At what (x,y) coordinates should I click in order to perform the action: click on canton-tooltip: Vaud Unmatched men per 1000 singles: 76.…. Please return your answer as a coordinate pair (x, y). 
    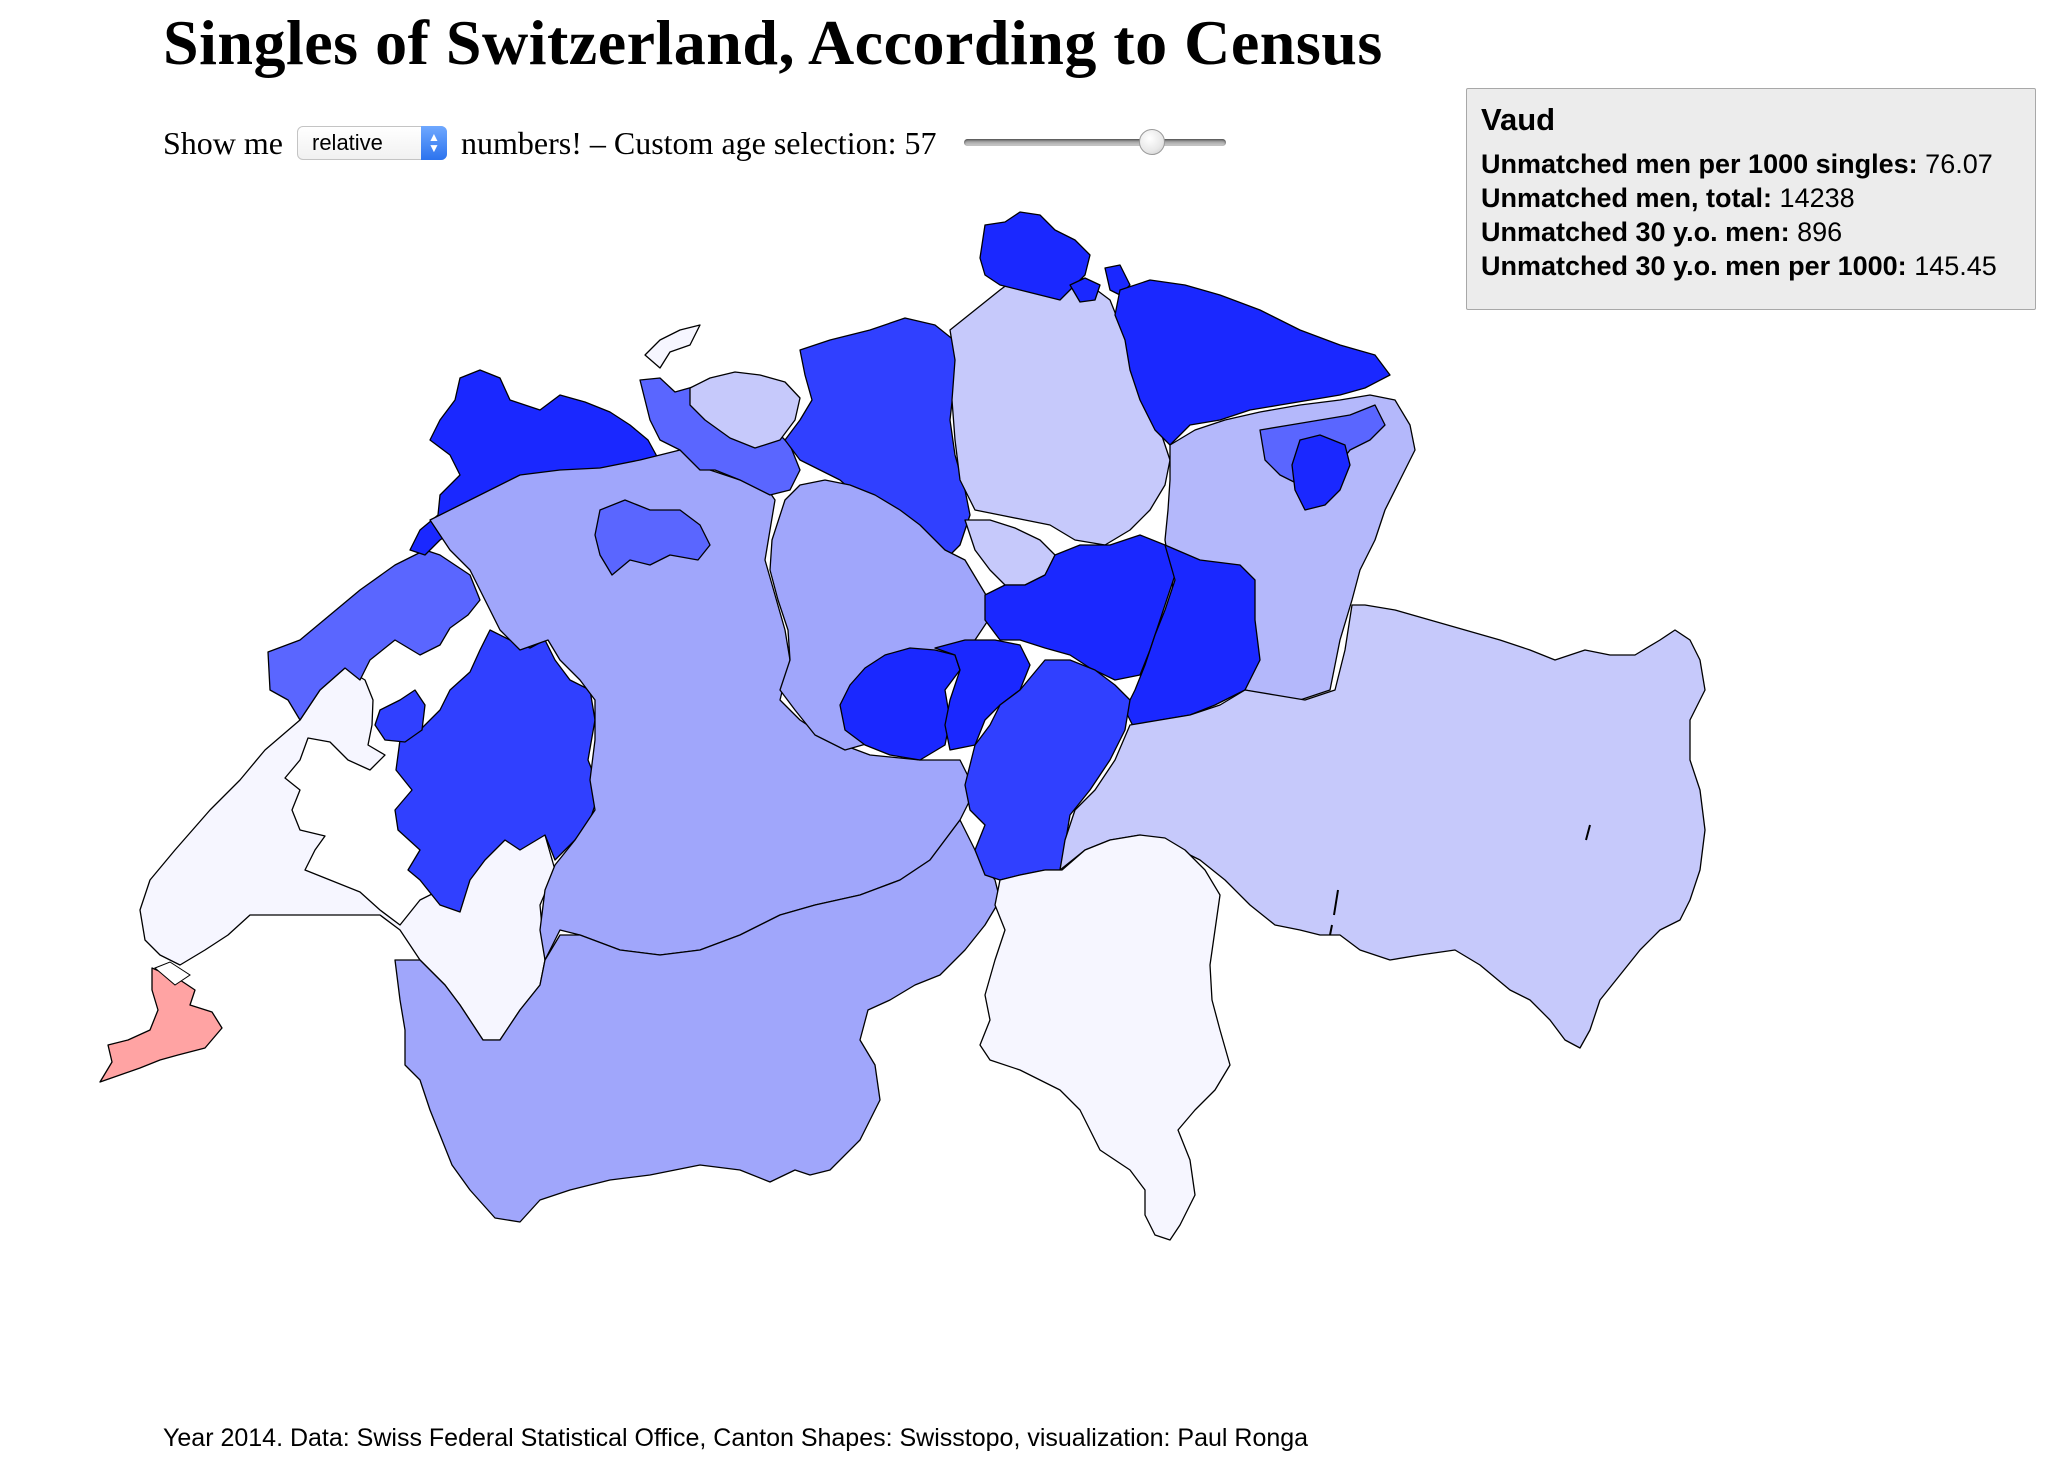
    Looking at the image, I should click on (1751, 199).